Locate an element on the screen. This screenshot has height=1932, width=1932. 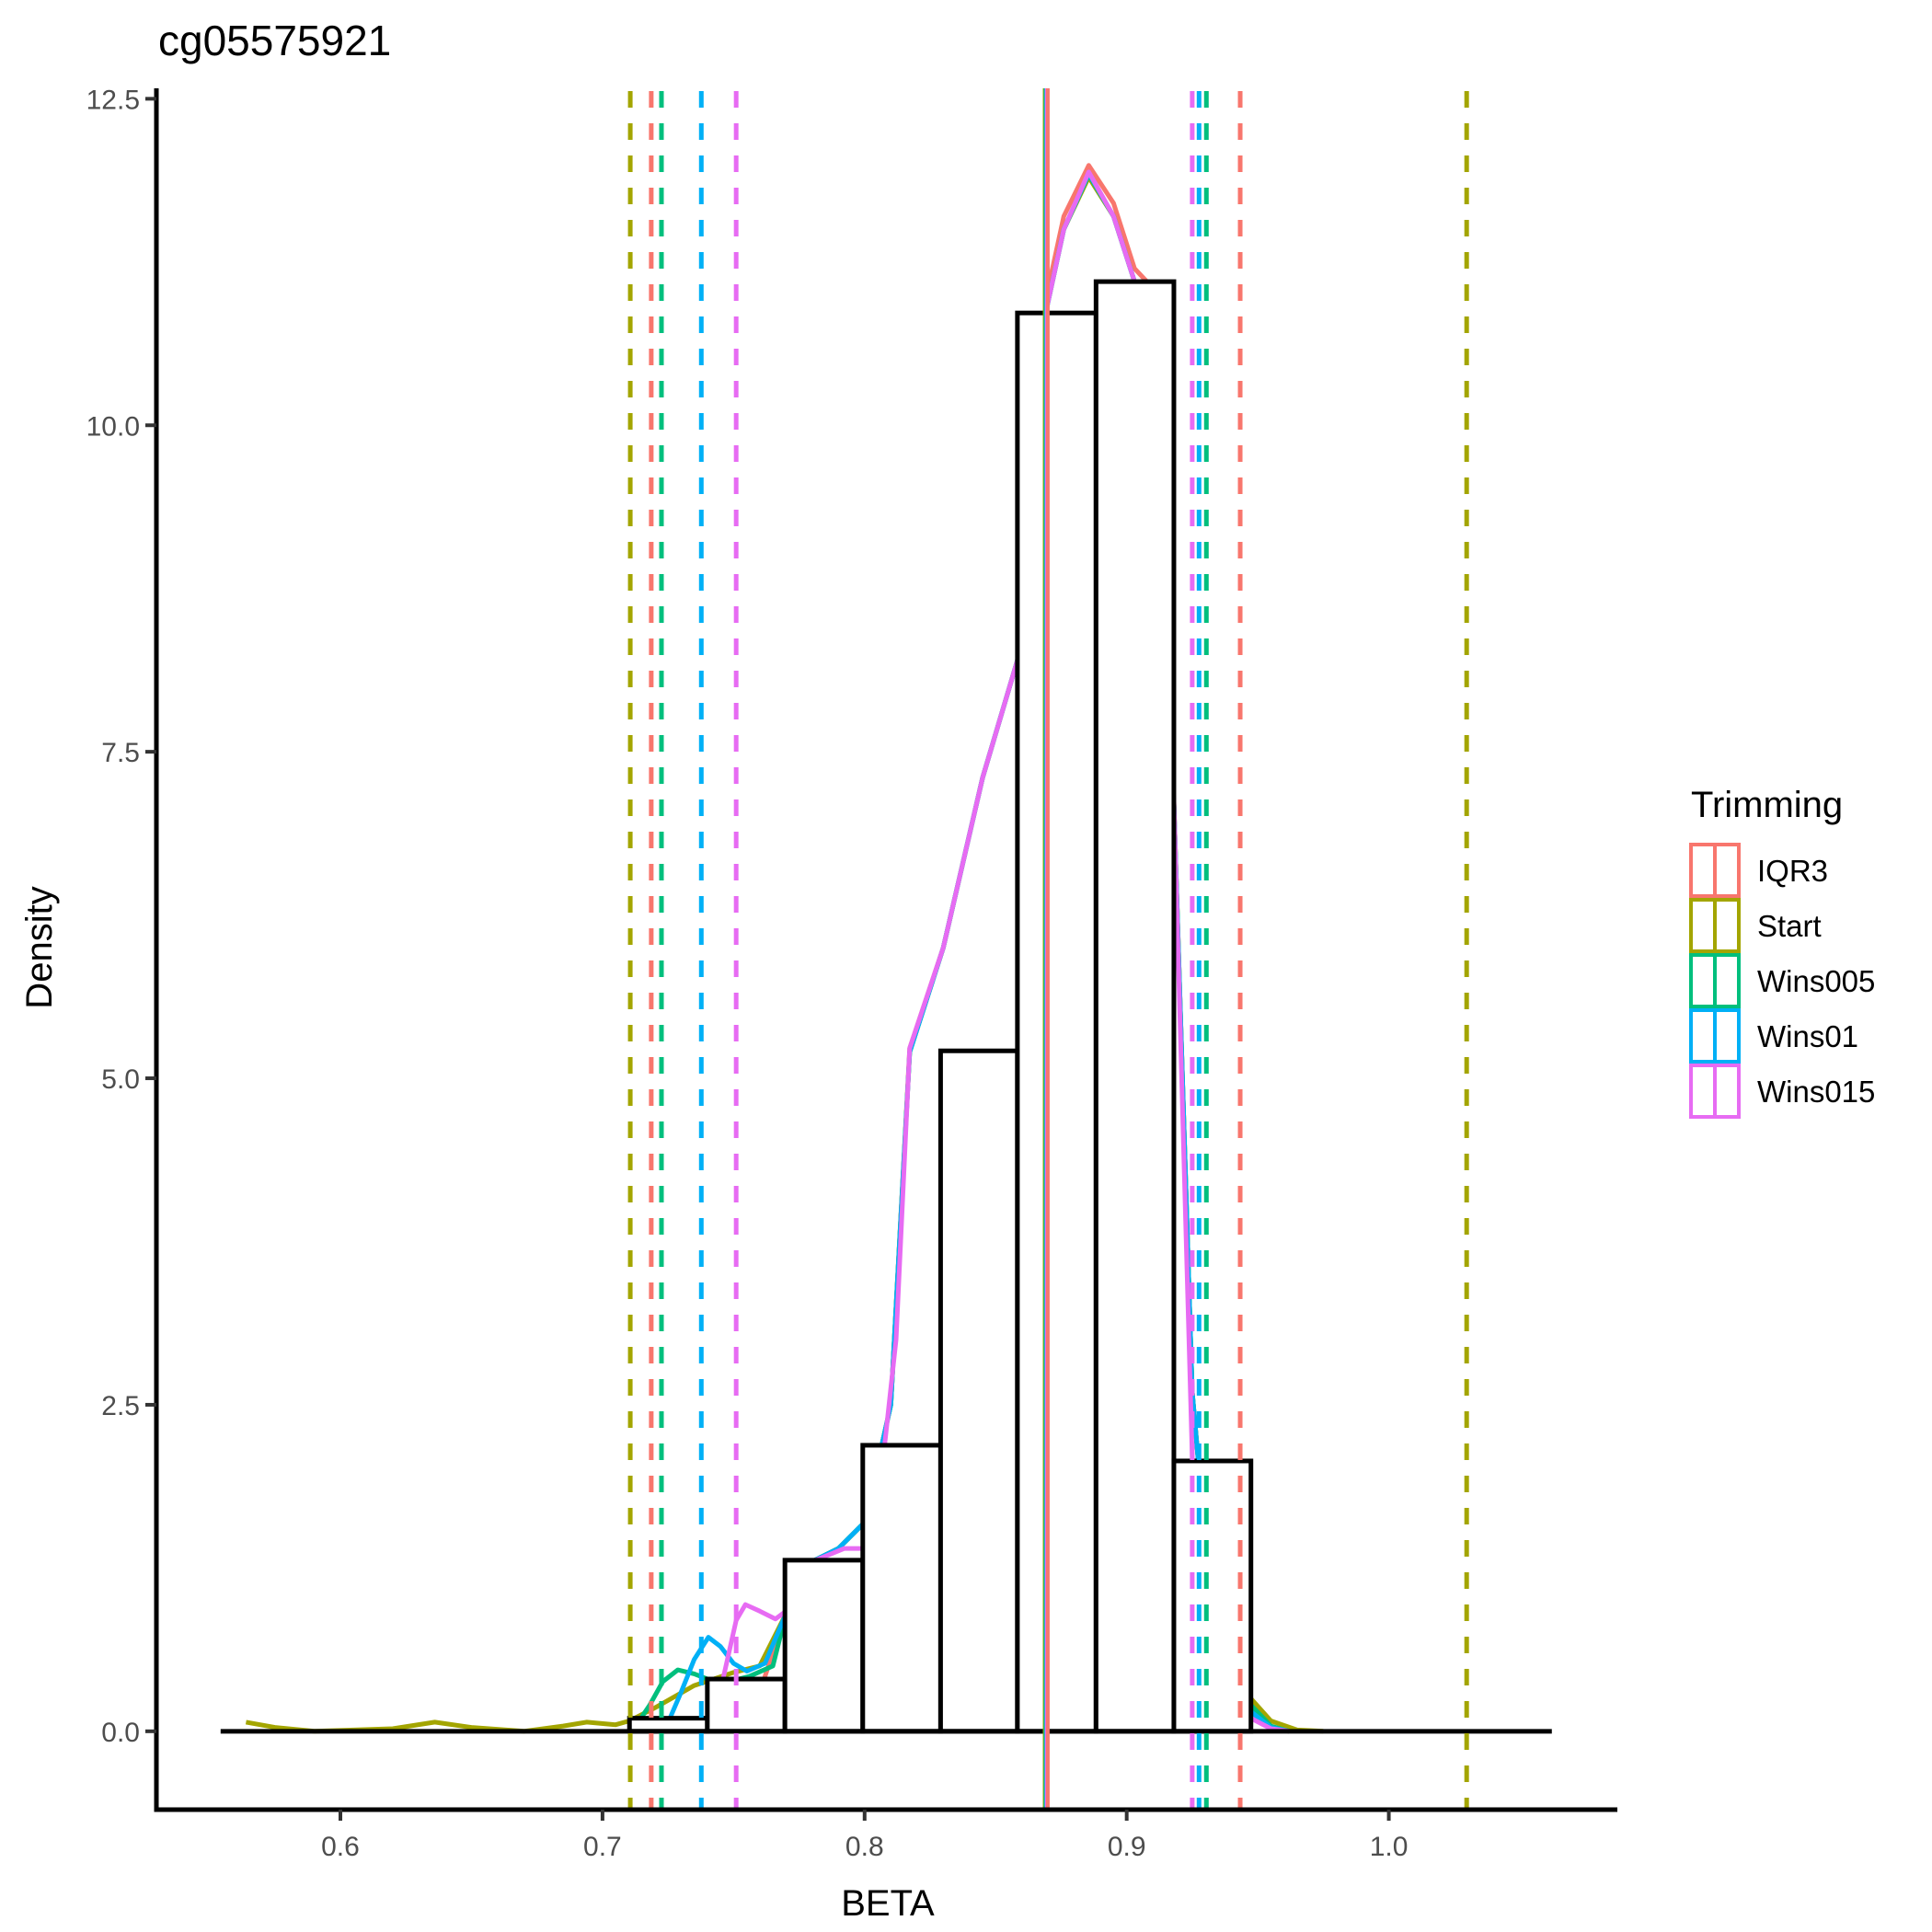
x-tick-label: 0.7 is located at coordinates (602, 1847).